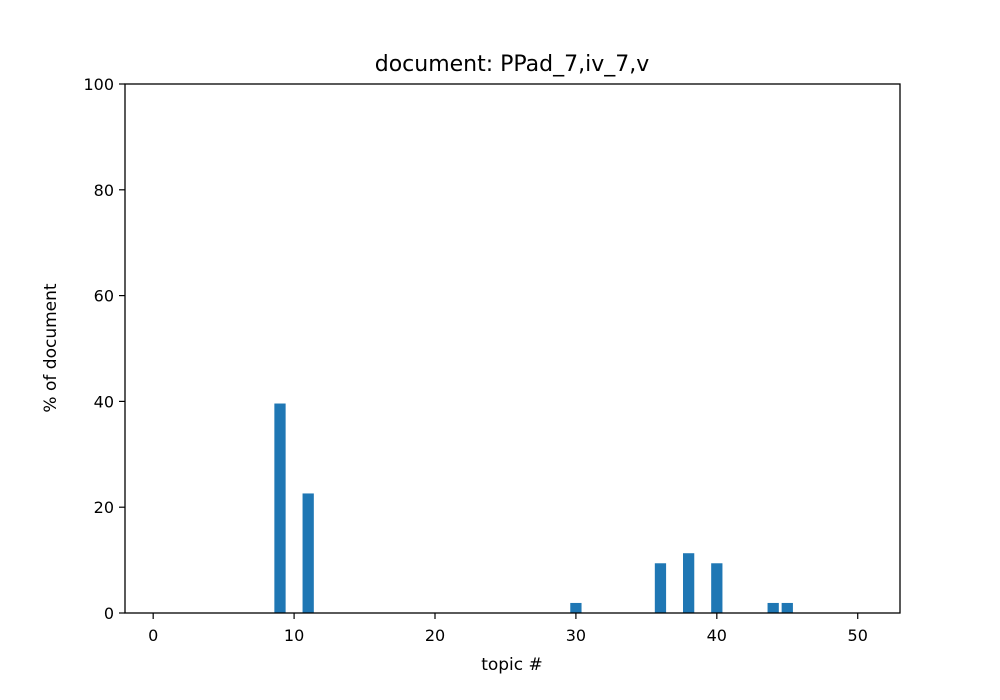 This screenshot has width=1000, height=700. I want to click on y-axis-ticks: 0 20 40 60 80 100, so click(104, 349).